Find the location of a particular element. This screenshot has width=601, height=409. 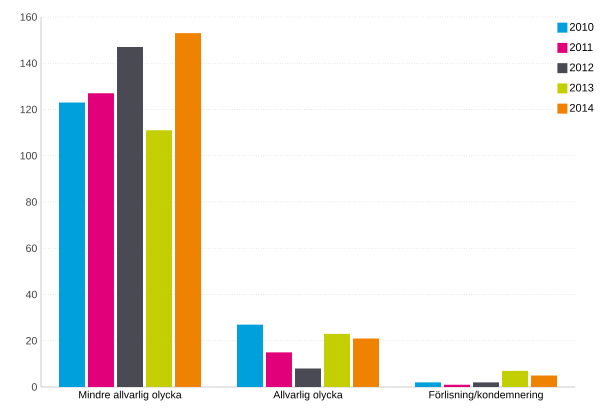

y-tick-label: 20 is located at coordinates (31, 340).